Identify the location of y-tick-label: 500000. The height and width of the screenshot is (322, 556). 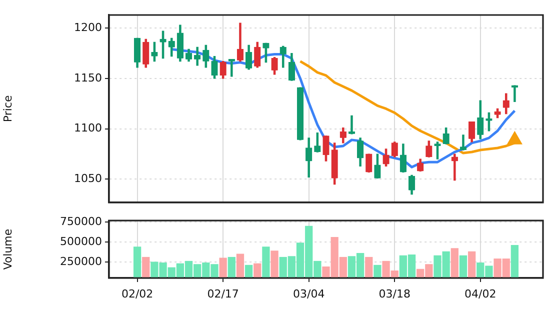
(81, 241).